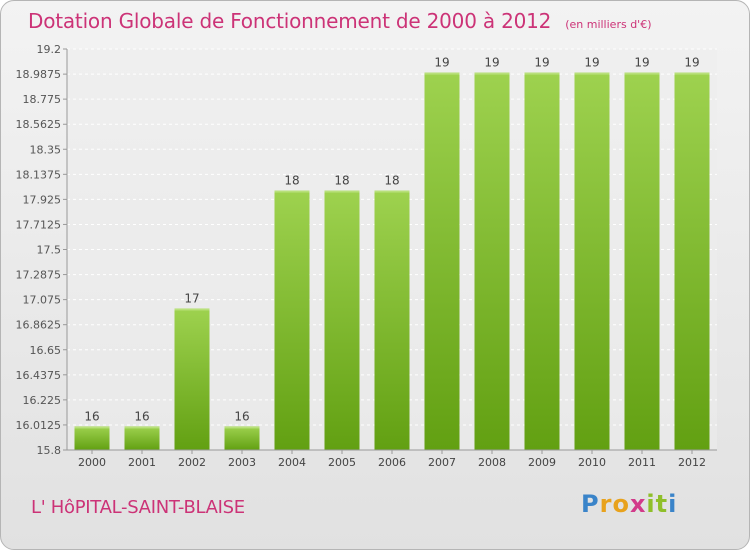  What do you see at coordinates (39, 325) in the screenshot?
I see `y-tick-label: 16.8625` at bounding box center [39, 325].